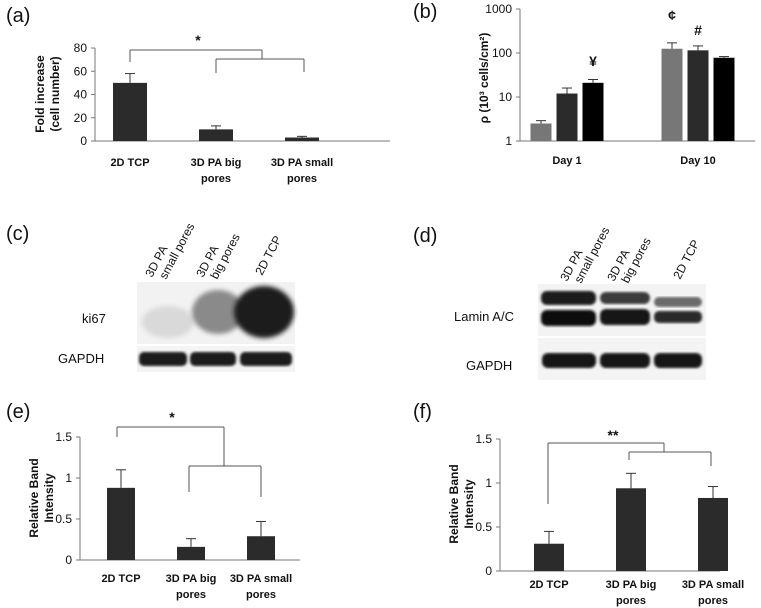 The image size is (761, 608). What do you see at coordinates (566, 161) in the screenshot?
I see `group-label: Day 1` at bounding box center [566, 161].